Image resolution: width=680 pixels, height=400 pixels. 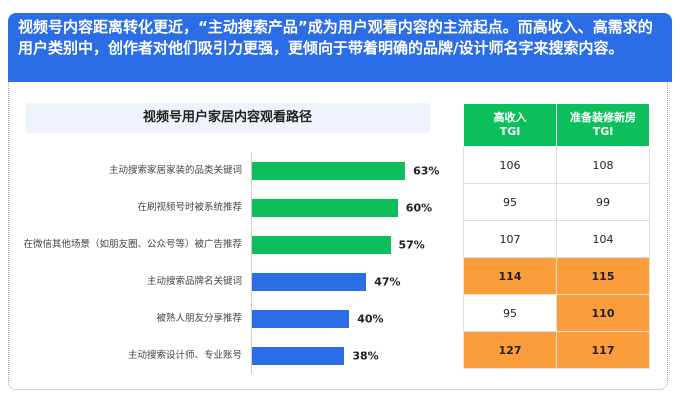 What do you see at coordinates (510, 350) in the screenshot?
I see `table-cell: 127` at bounding box center [510, 350].